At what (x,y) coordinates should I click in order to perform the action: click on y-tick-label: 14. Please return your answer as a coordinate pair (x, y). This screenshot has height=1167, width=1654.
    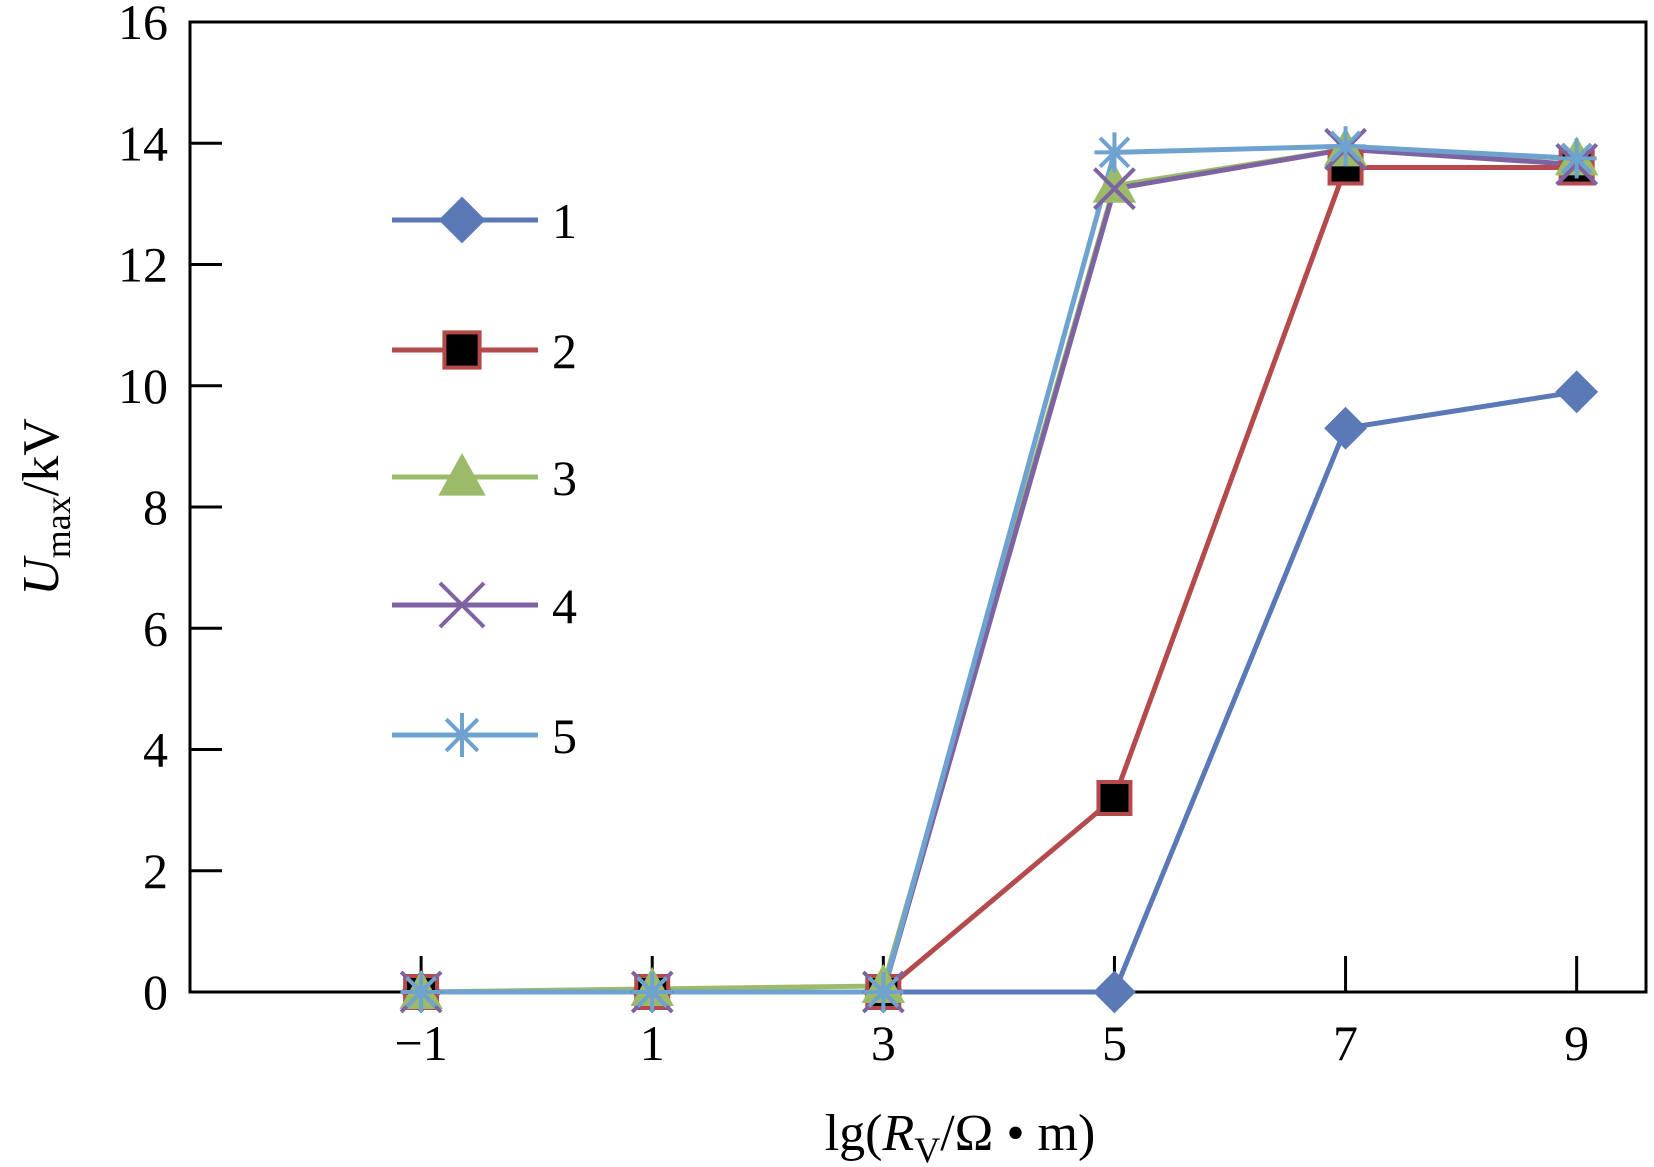
    Looking at the image, I should click on (143, 143).